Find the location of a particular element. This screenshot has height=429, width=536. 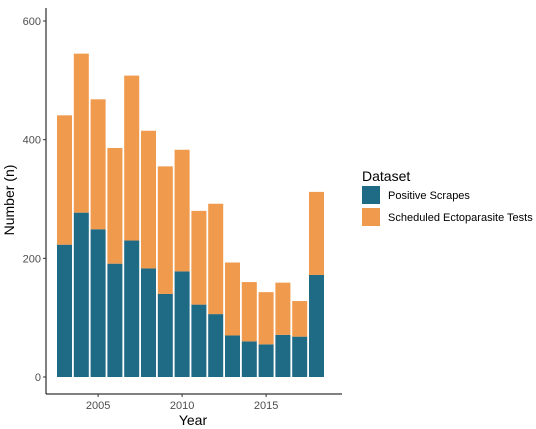

legend-key-scheduled-ectoparasite-tests is located at coordinates (371, 217).